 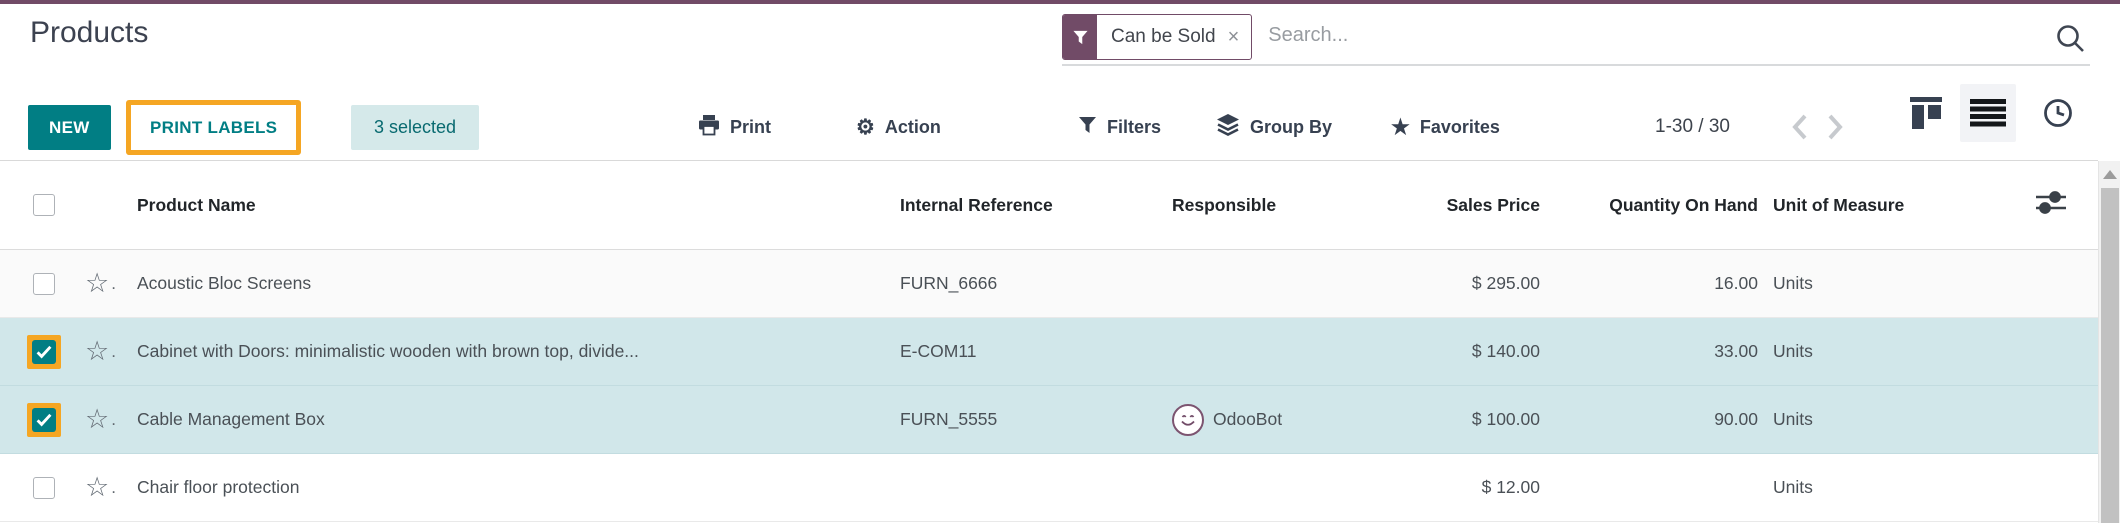 What do you see at coordinates (865, 127) in the screenshot?
I see `gear-icon: ⚙` at bounding box center [865, 127].